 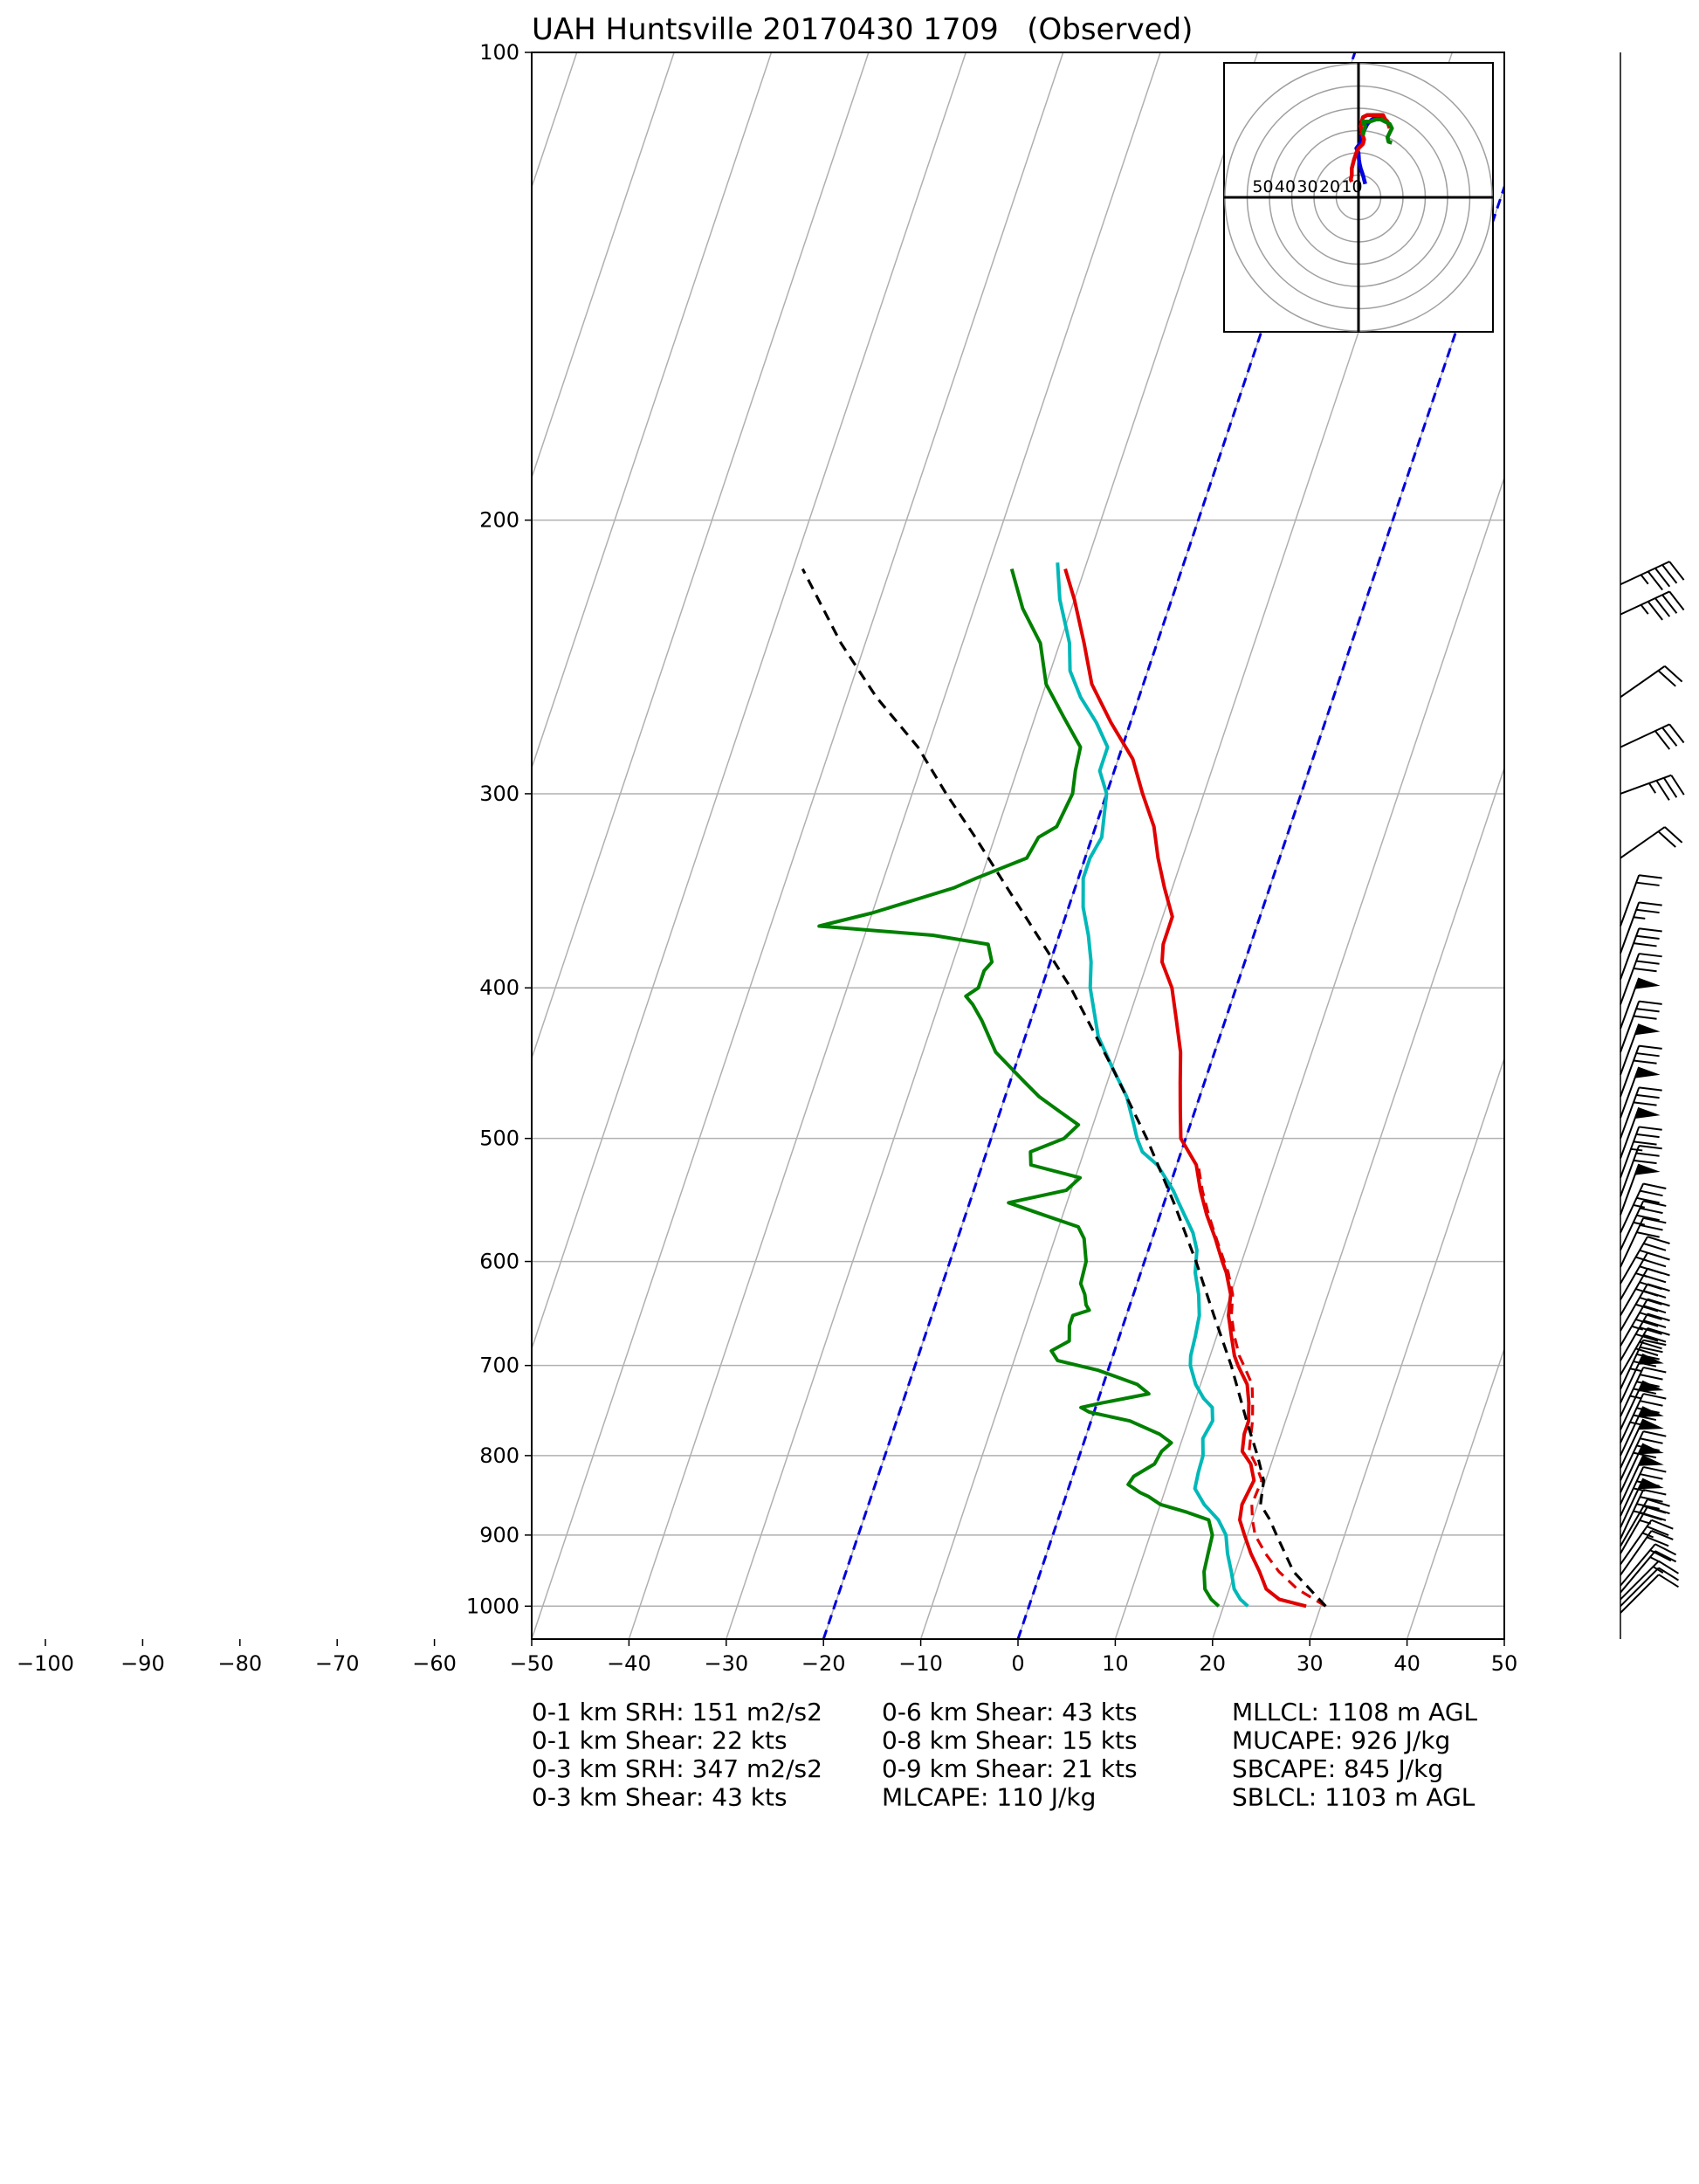 I want to click on parameter-2-3: 0-9 km Shear: 21 kts, so click(x=1010, y=1768).